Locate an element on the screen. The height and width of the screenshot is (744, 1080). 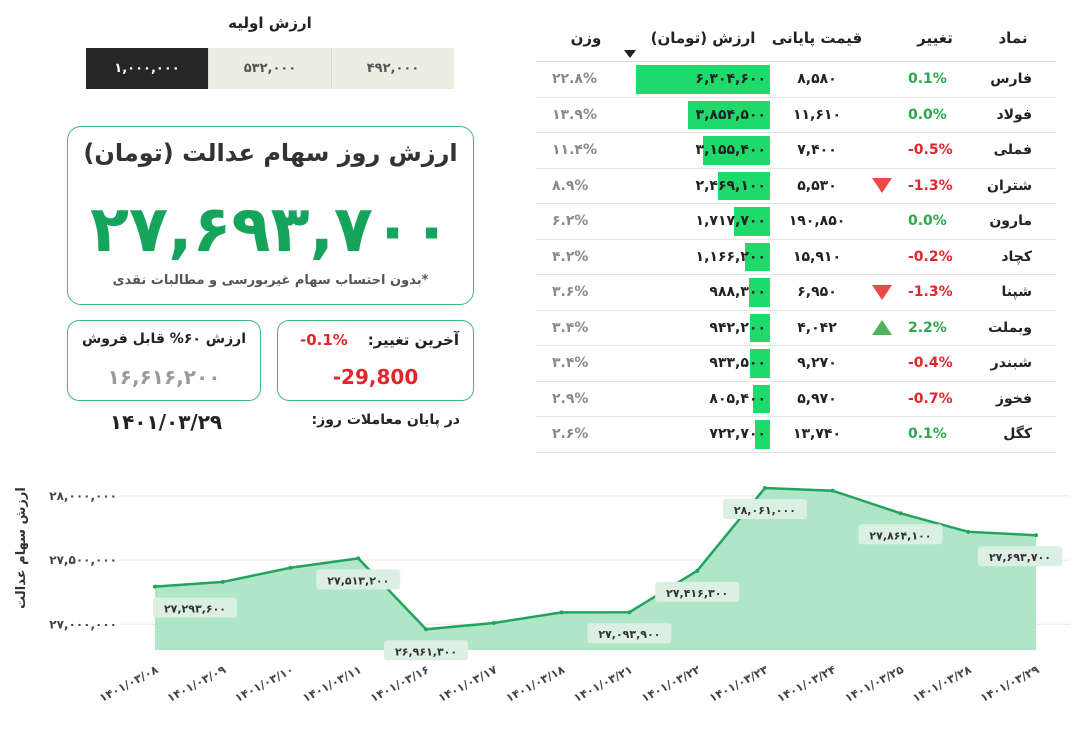
price-cell: ۱۹۰,۸۵۰ is located at coordinates (817, 221).